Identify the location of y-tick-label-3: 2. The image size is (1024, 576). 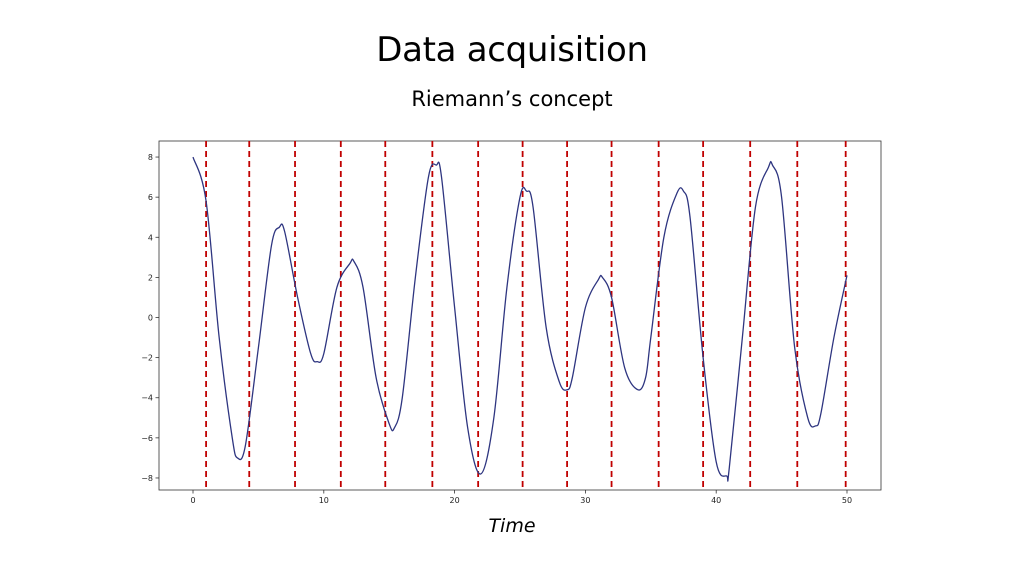
(150, 277).